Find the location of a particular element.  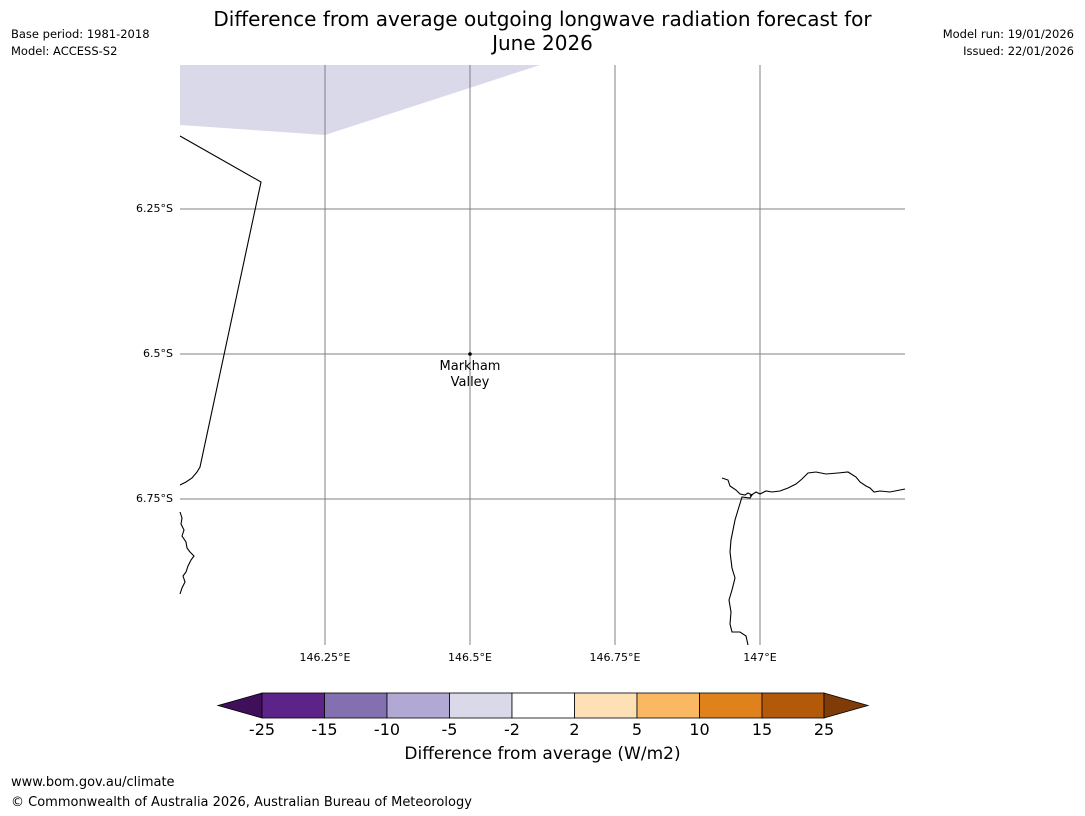

footer-url: www.bom.gov.au/climate is located at coordinates (93, 782).